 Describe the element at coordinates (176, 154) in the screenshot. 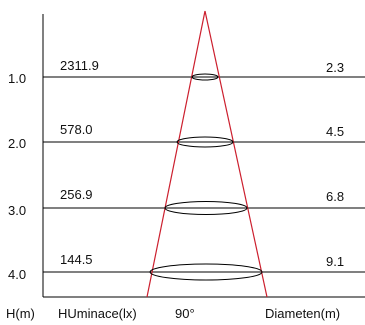

I see `beam-edge-left` at that location.